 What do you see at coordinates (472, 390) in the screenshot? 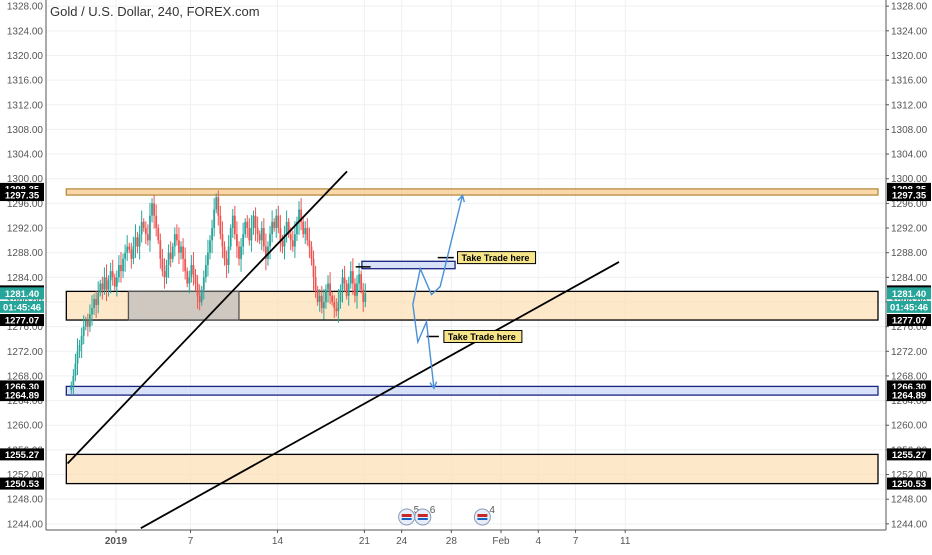
I see `blue-support-zone` at bounding box center [472, 390].